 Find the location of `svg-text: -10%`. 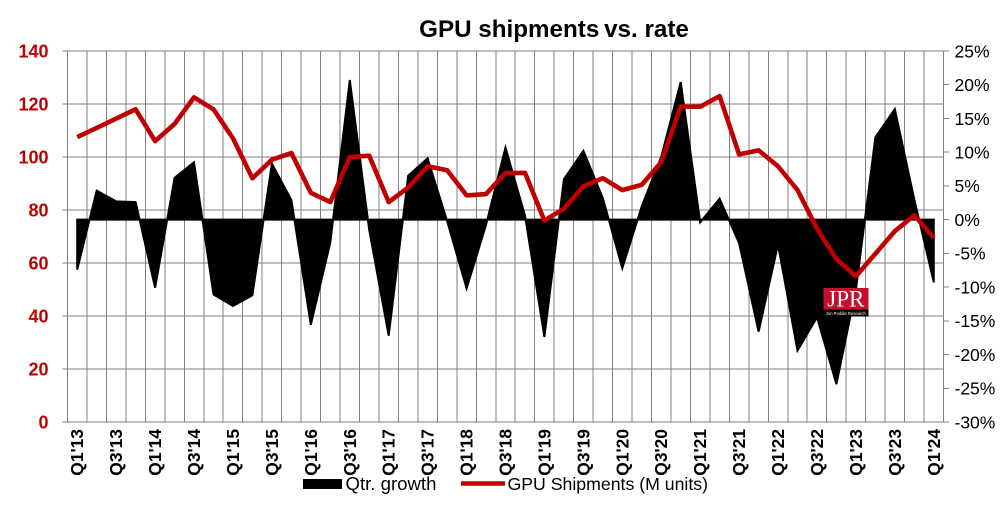

svg-text: -10% is located at coordinates (975, 287).